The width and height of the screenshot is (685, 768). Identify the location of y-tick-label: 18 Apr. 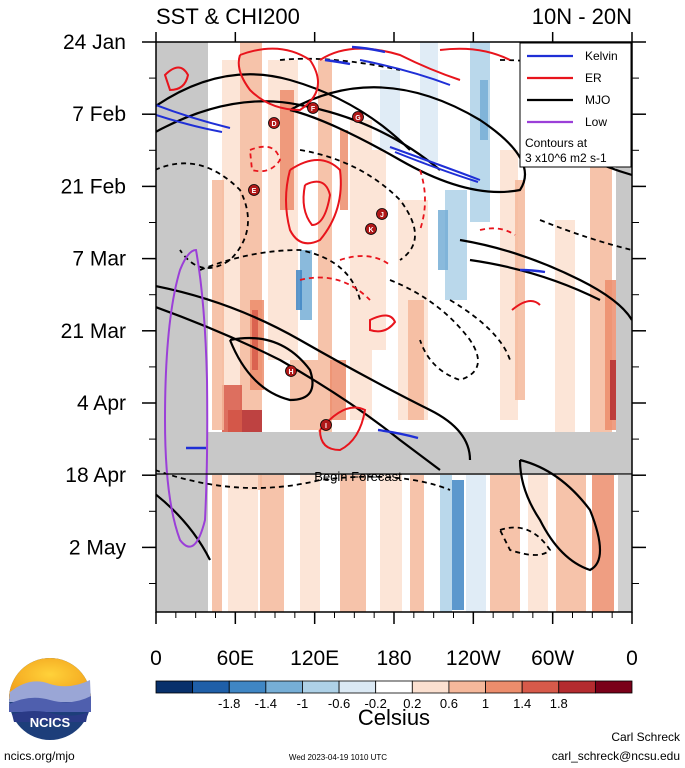
(95, 475).